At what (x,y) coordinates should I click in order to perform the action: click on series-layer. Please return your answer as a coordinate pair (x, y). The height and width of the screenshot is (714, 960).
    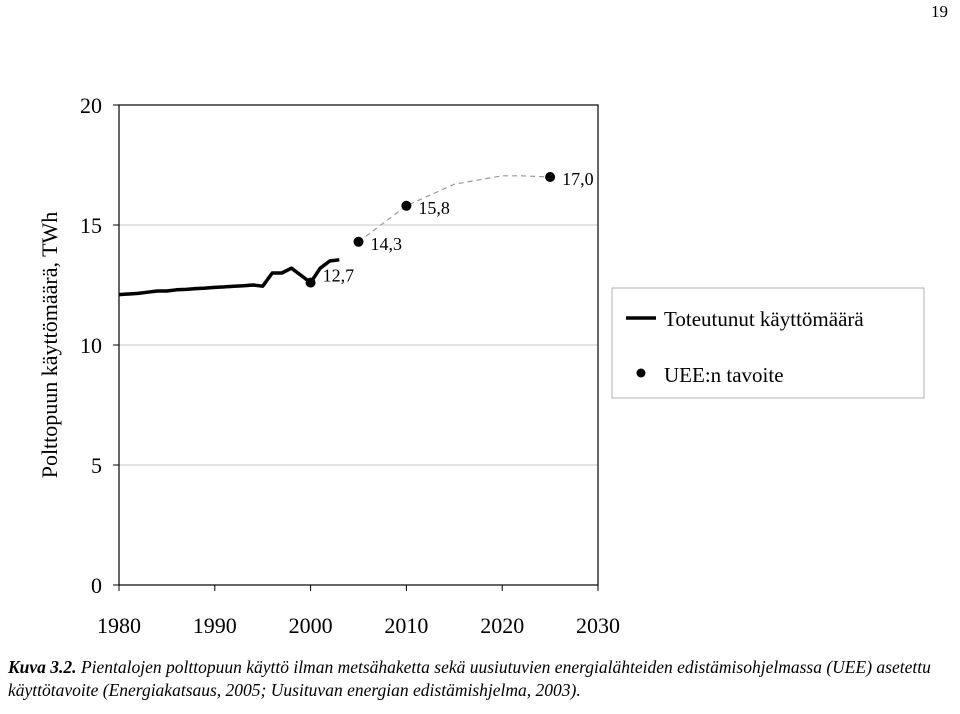
    Looking at the image, I should click on (337, 234).